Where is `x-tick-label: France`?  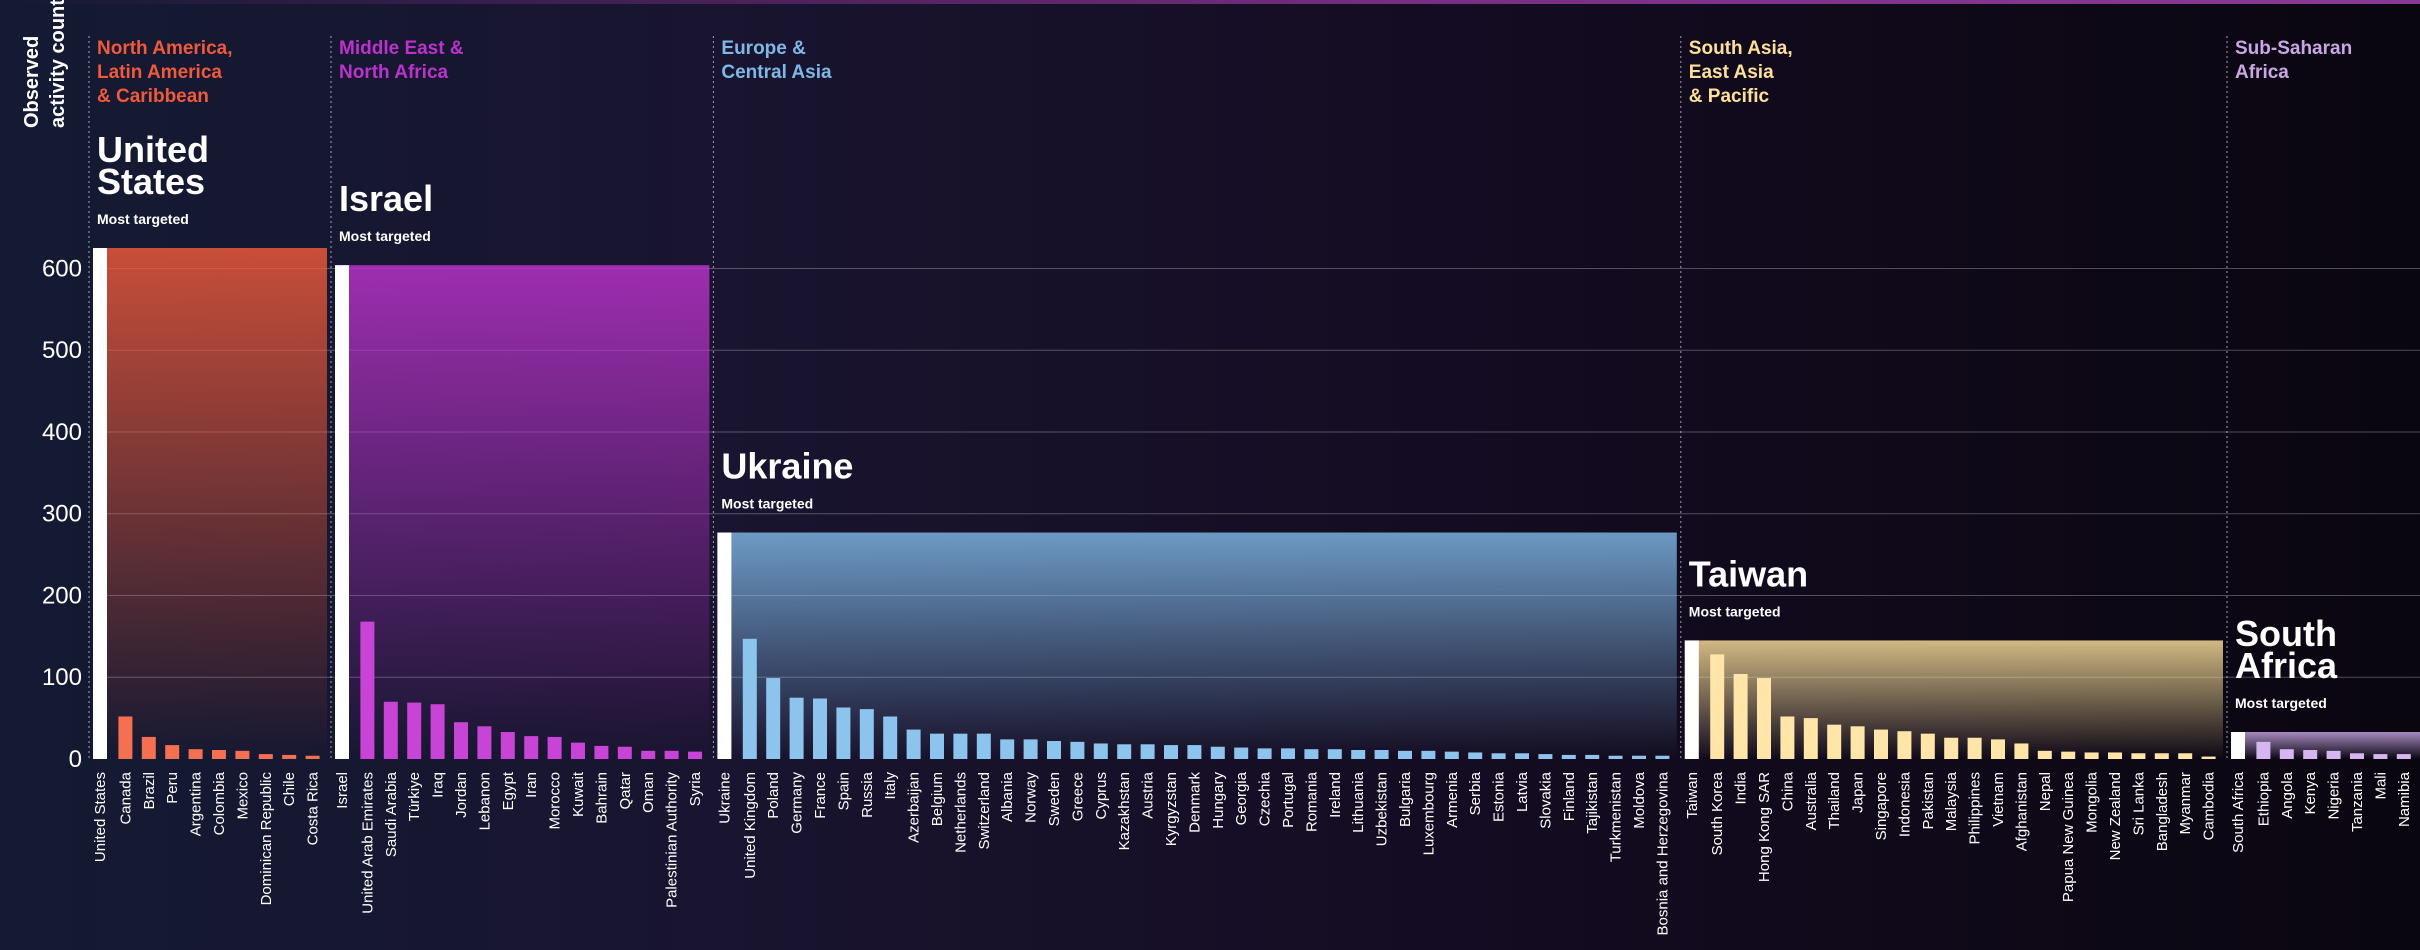
x-tick-label: France is located at coordinates (820, 795).